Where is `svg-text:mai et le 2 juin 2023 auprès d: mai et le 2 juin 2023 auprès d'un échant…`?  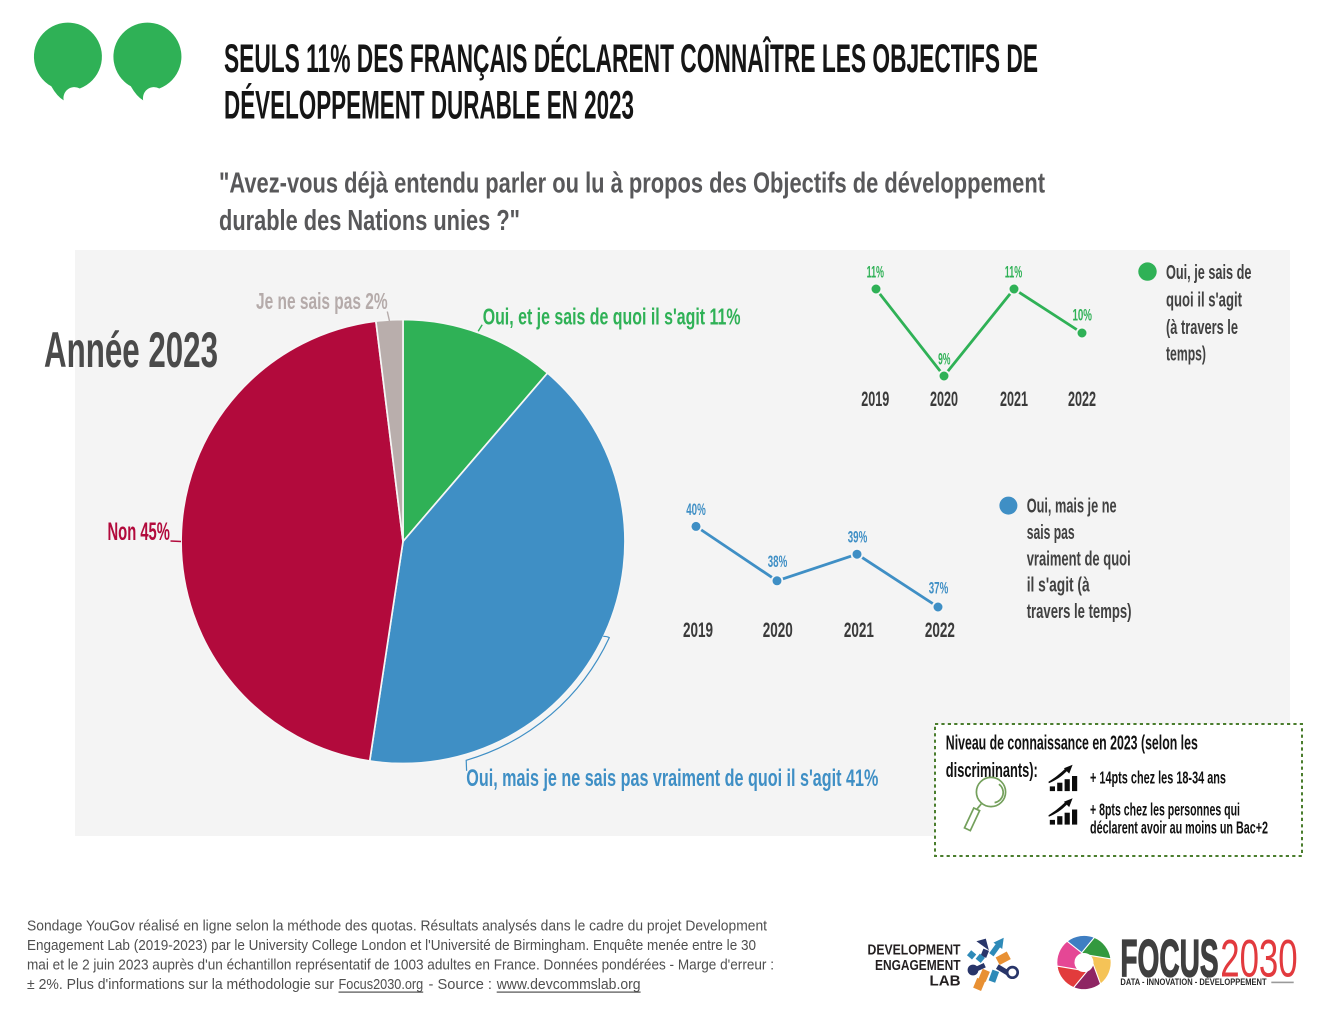 svg-text:mai et le 2 juin 2023 auprès d: mai et le 2 juin 2023 auprès d'un échant… is located at coordinates (400, 966).